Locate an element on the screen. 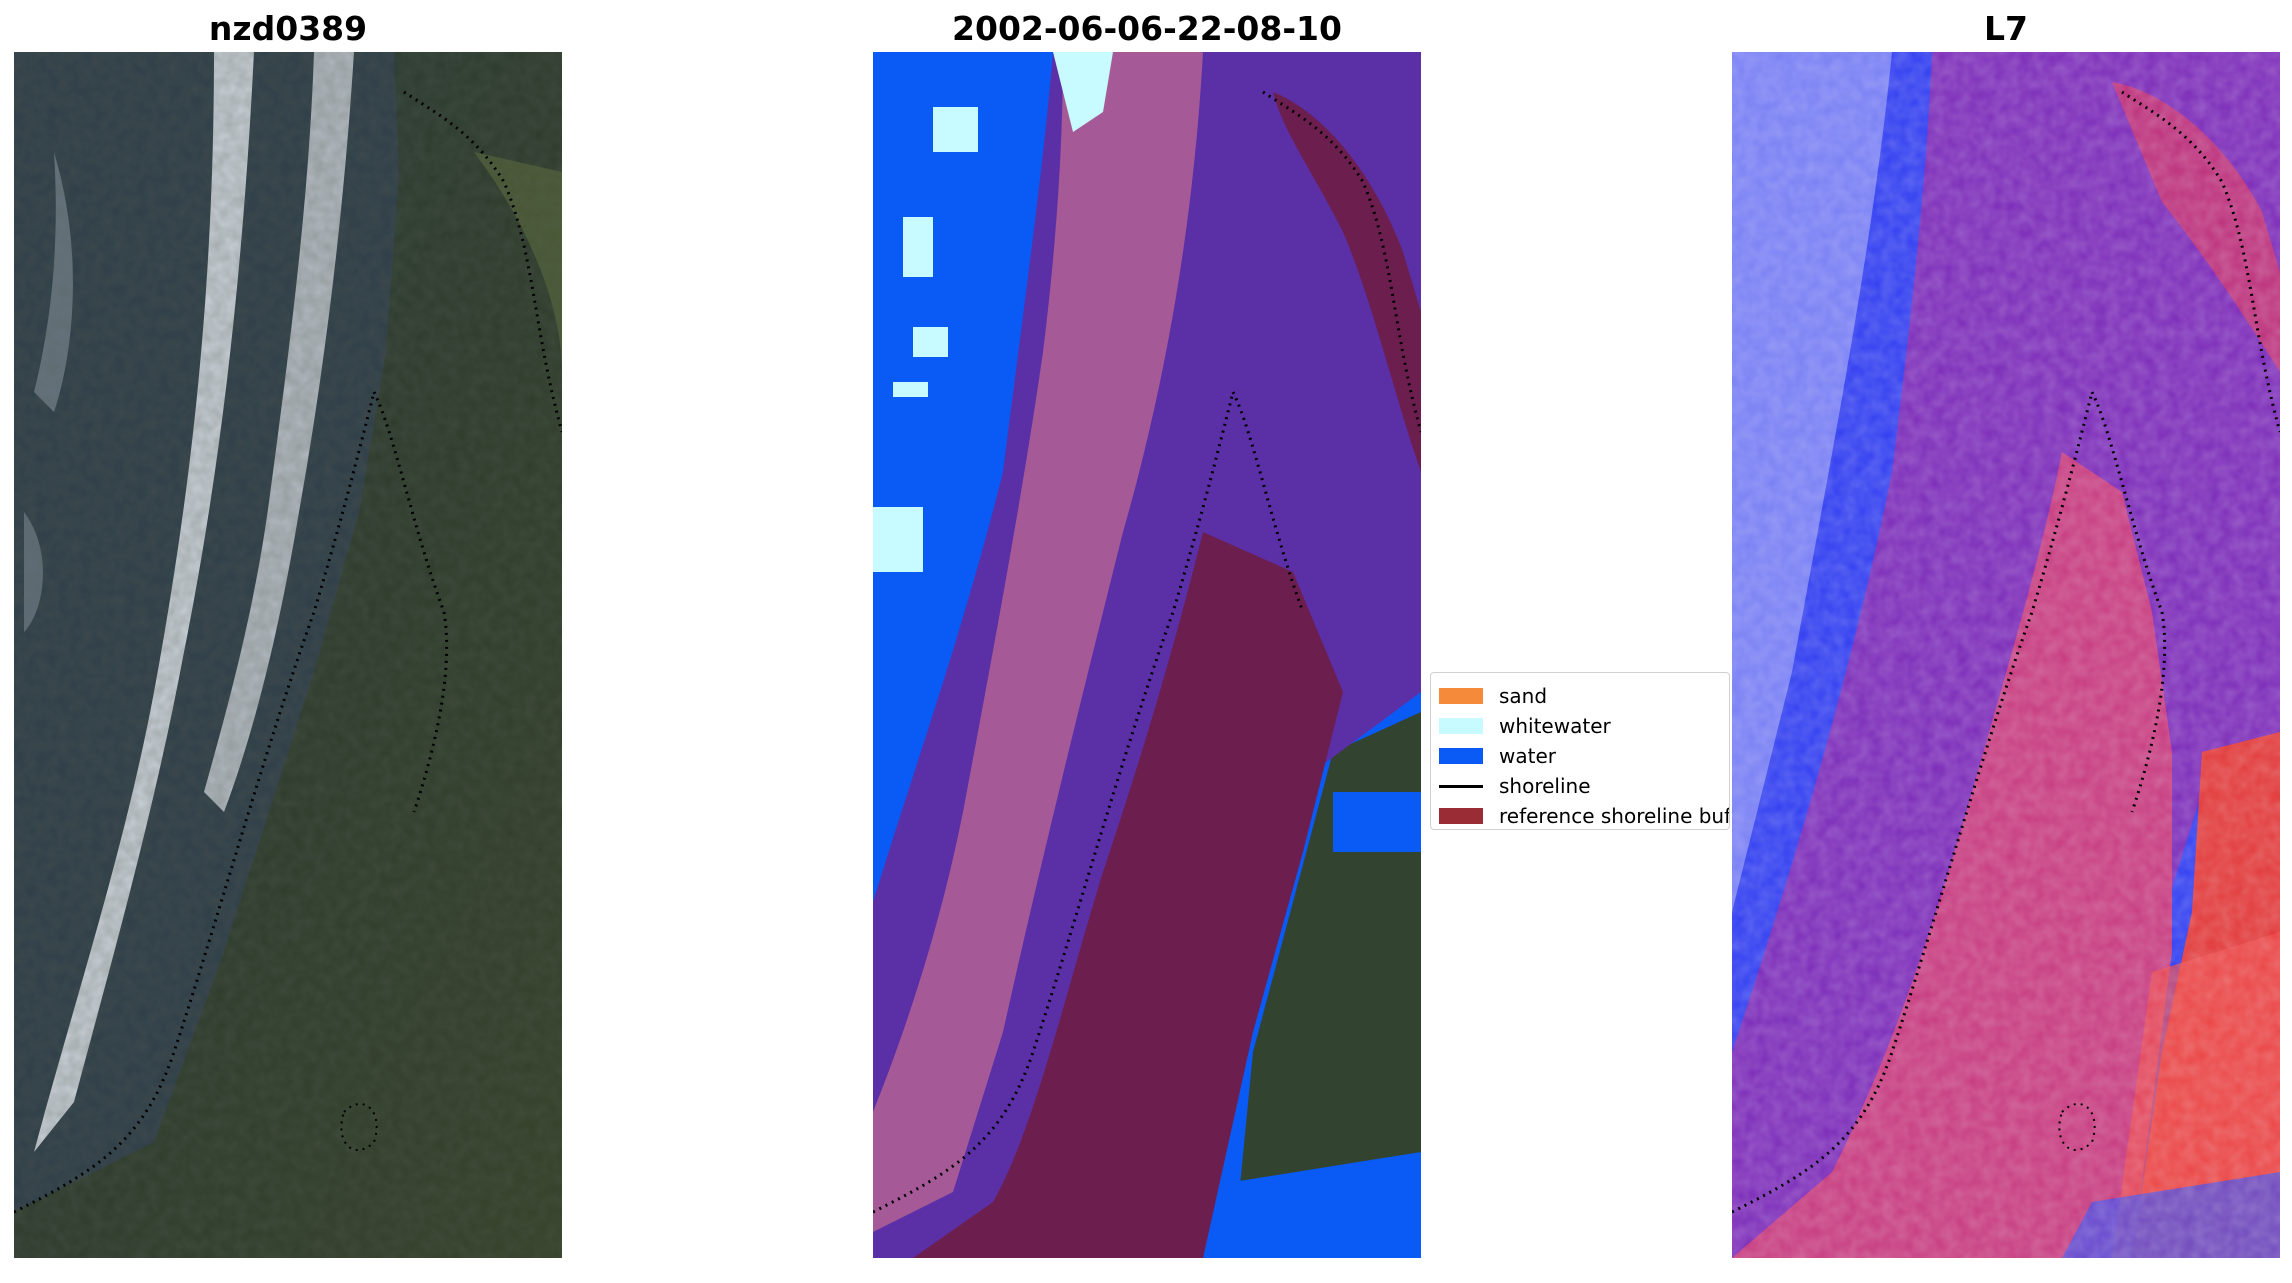 This screenshot has height=1283, width=2292. legend-label: sand is located at coordinates (1523, 696).